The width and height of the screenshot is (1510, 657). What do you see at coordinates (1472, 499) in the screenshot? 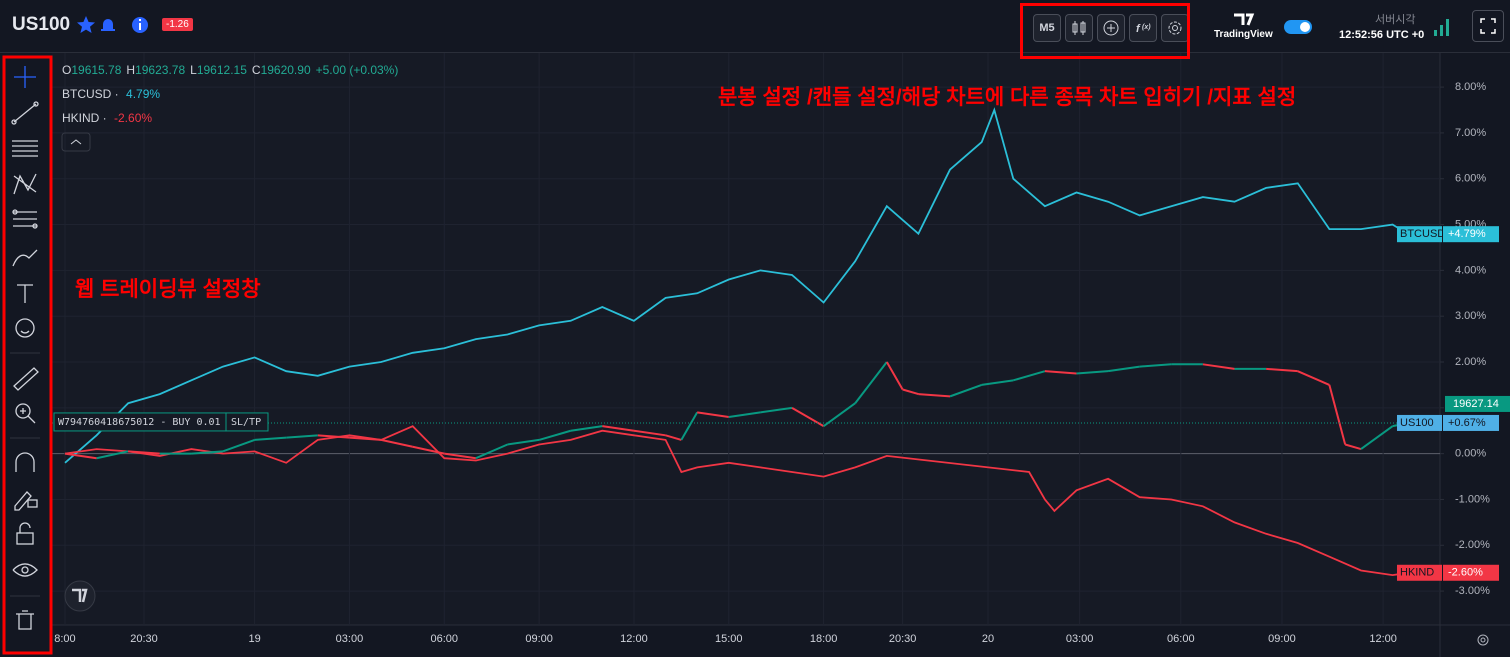
I see `y-tick-label: -1.00%` at bounding box center [1472, 499].